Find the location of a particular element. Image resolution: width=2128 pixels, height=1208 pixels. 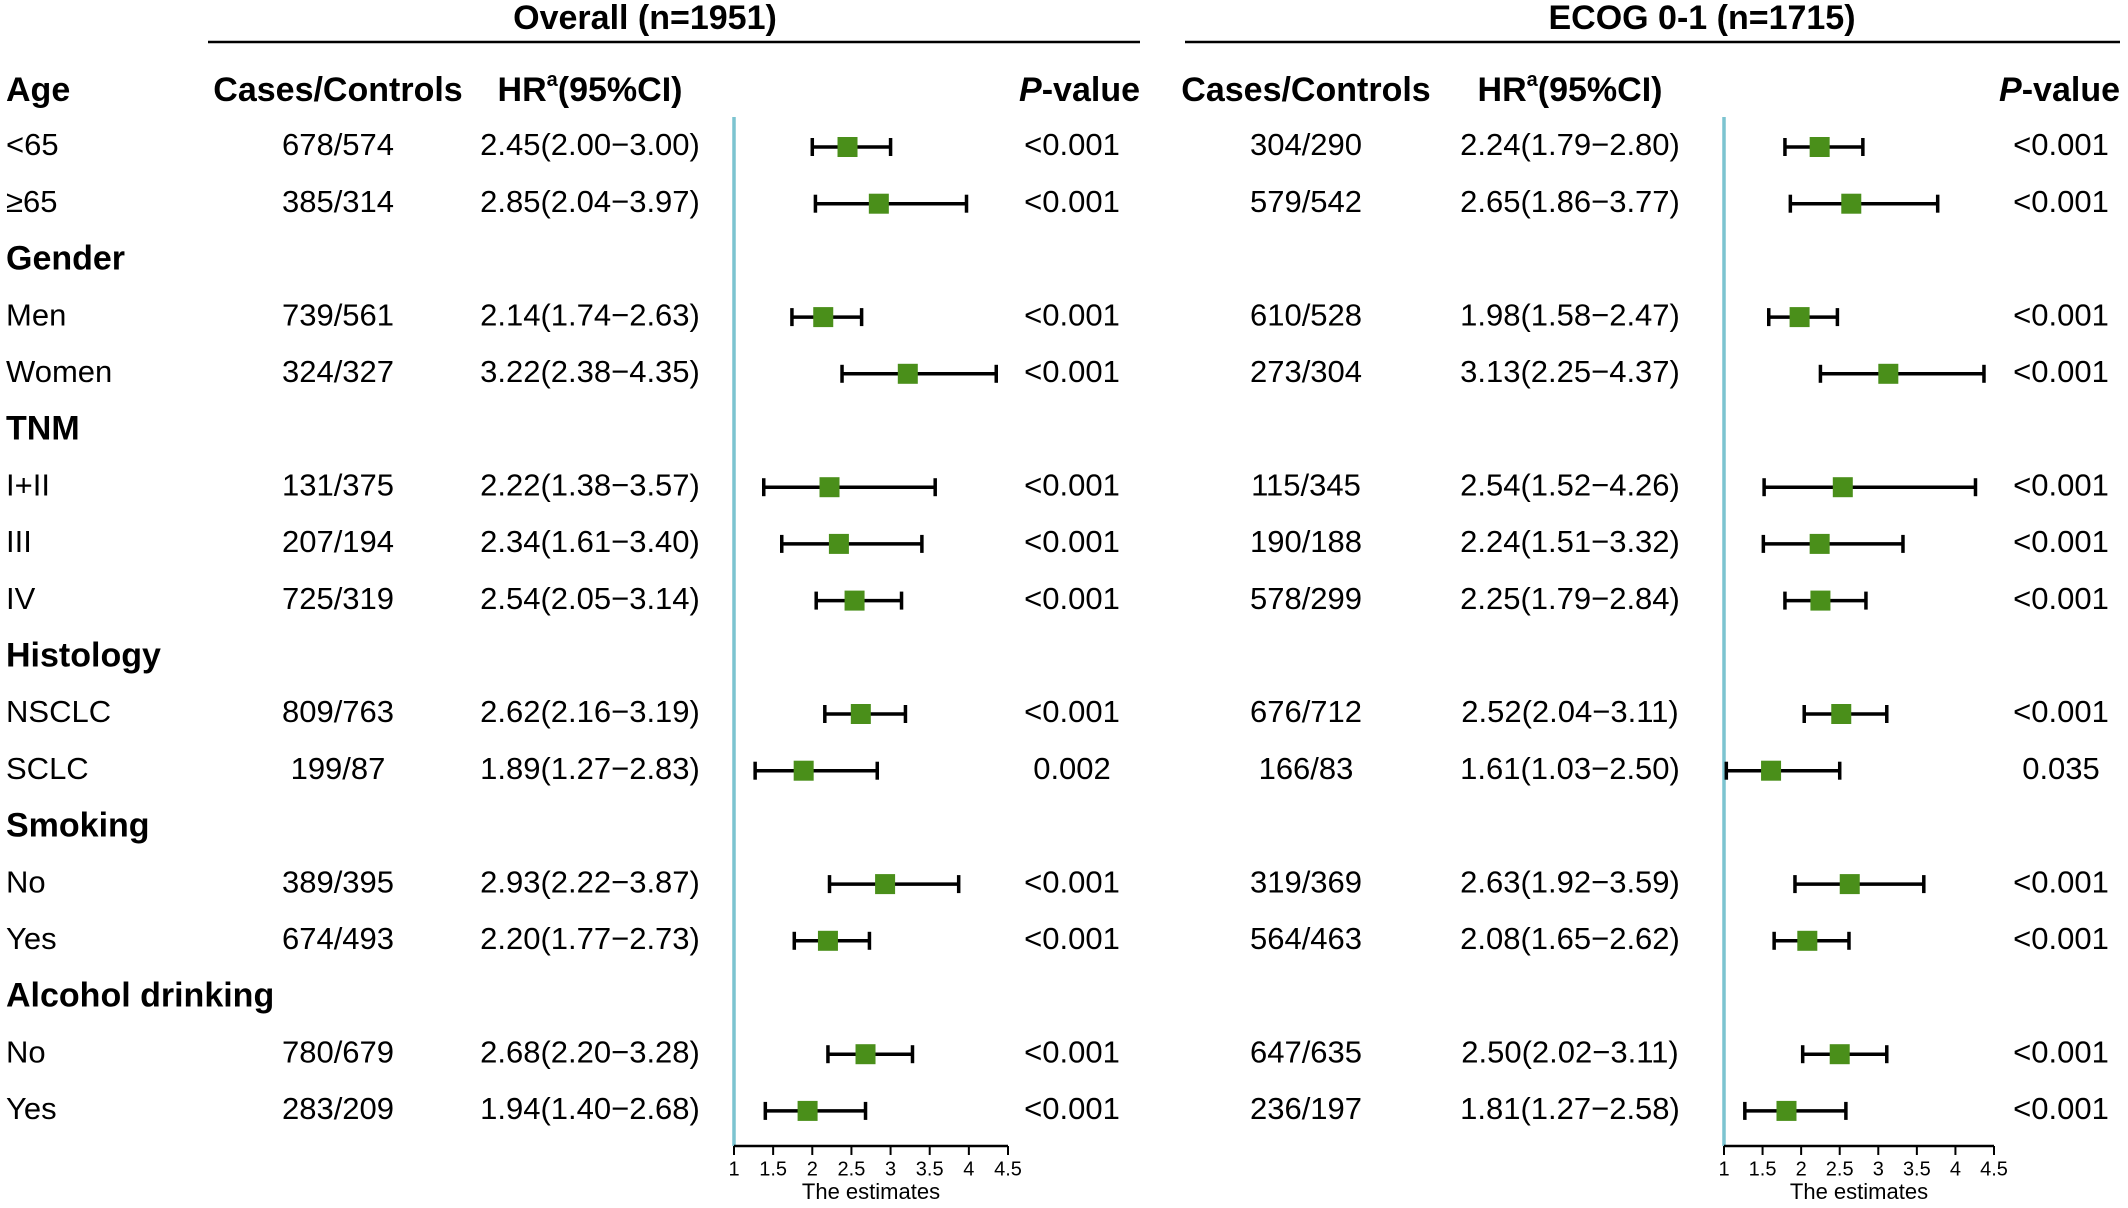

cases-controls-value: 678/574 is located at coordinates (338, 144).